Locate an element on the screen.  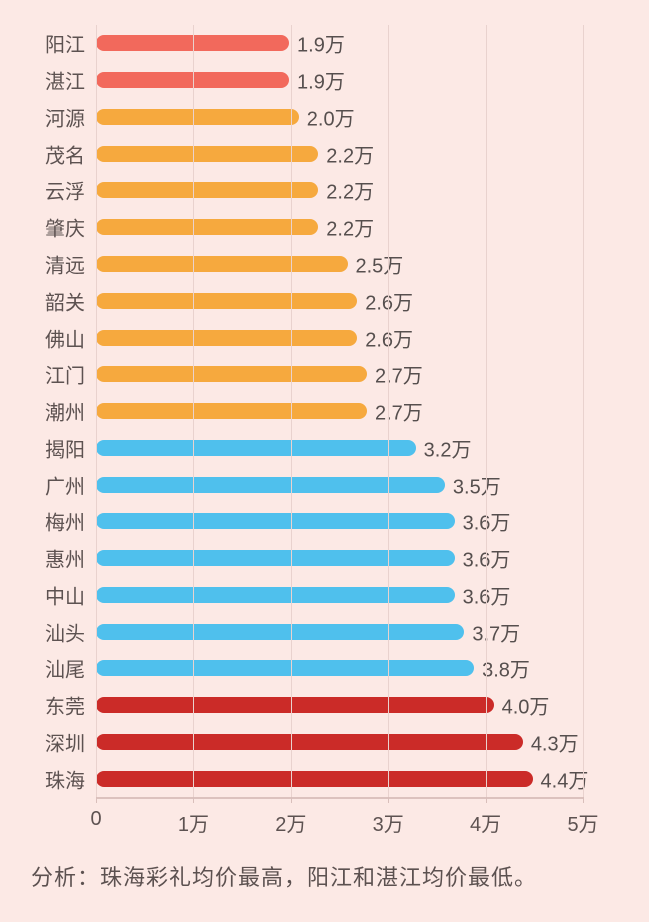
bar-row: 东莞 4.0万 is located at coordinates (314, 705).